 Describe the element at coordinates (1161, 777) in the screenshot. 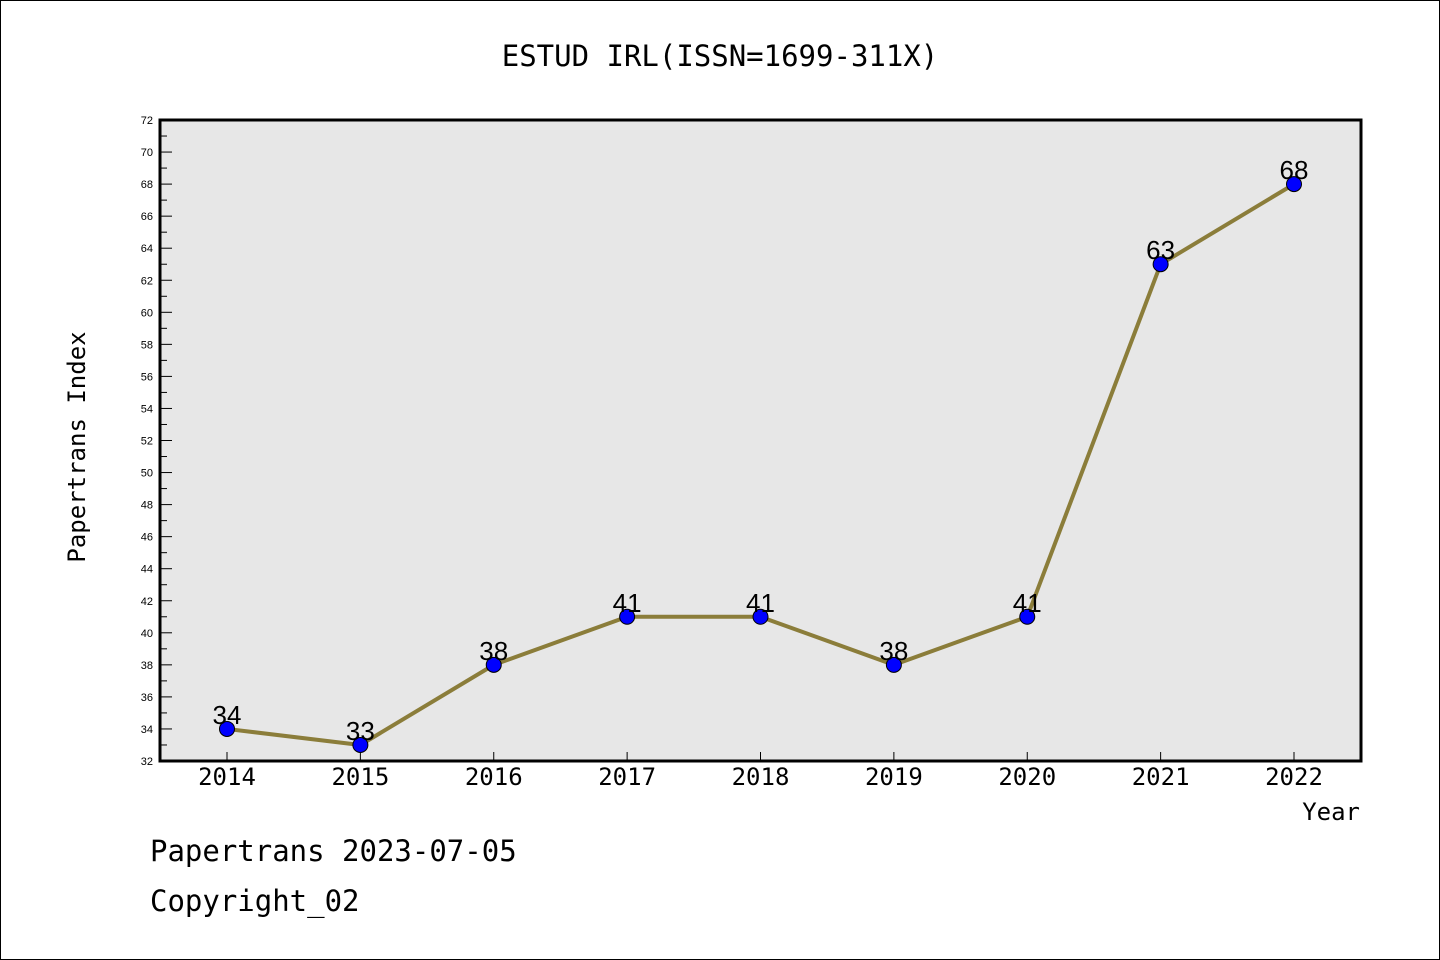

I see `x-tick-label: 2021` at that location.